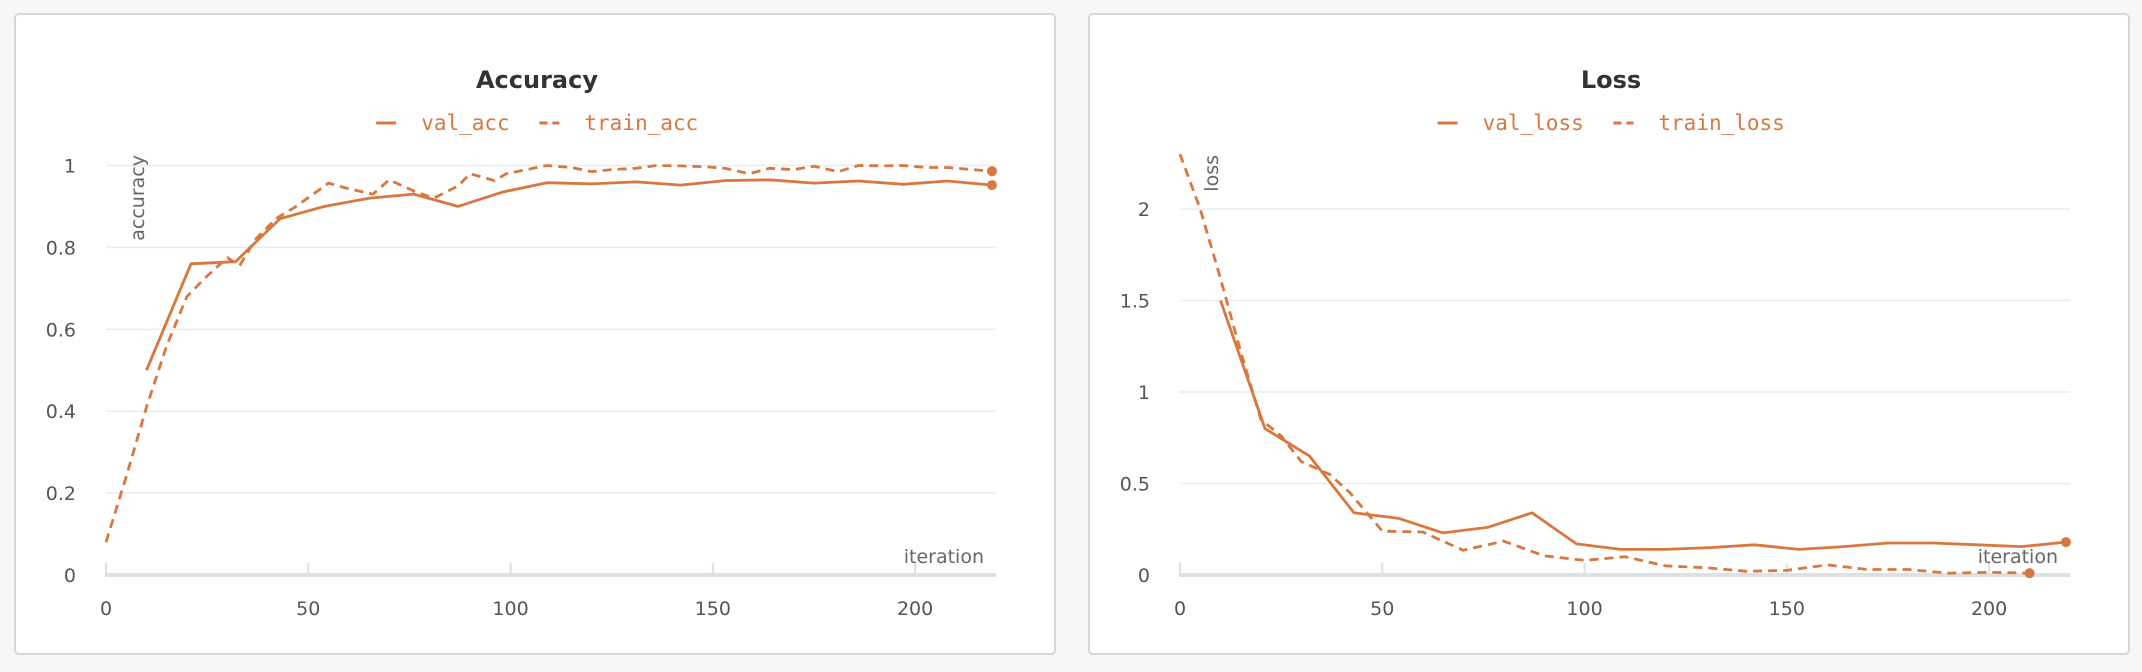 This screenshot has height=672, width=2142. Describe the element at coordinates (991, 171) in the screenshot. I see `series-endpoint-train_acc` at that location.